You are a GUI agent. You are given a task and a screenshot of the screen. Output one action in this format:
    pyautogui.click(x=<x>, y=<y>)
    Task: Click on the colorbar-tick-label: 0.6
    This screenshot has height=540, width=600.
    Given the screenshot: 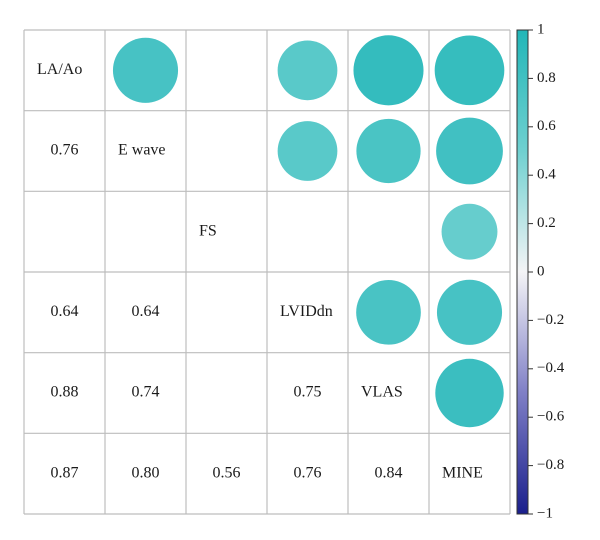 What is the action you would take?
    pyautogui.click(x=546, y=126)
    